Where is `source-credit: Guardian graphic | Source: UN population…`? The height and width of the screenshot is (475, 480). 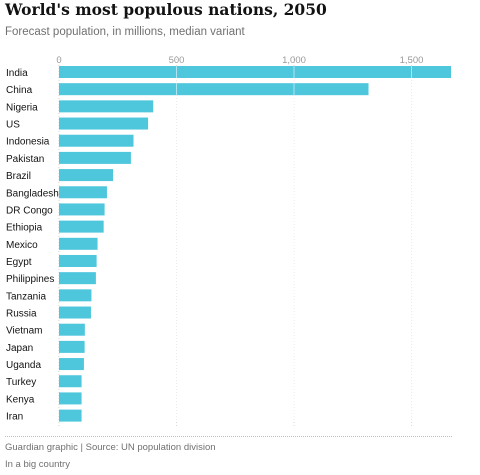 source-credit: Guardian graphic | Source: UN population… is located at coordinates (110, 447).